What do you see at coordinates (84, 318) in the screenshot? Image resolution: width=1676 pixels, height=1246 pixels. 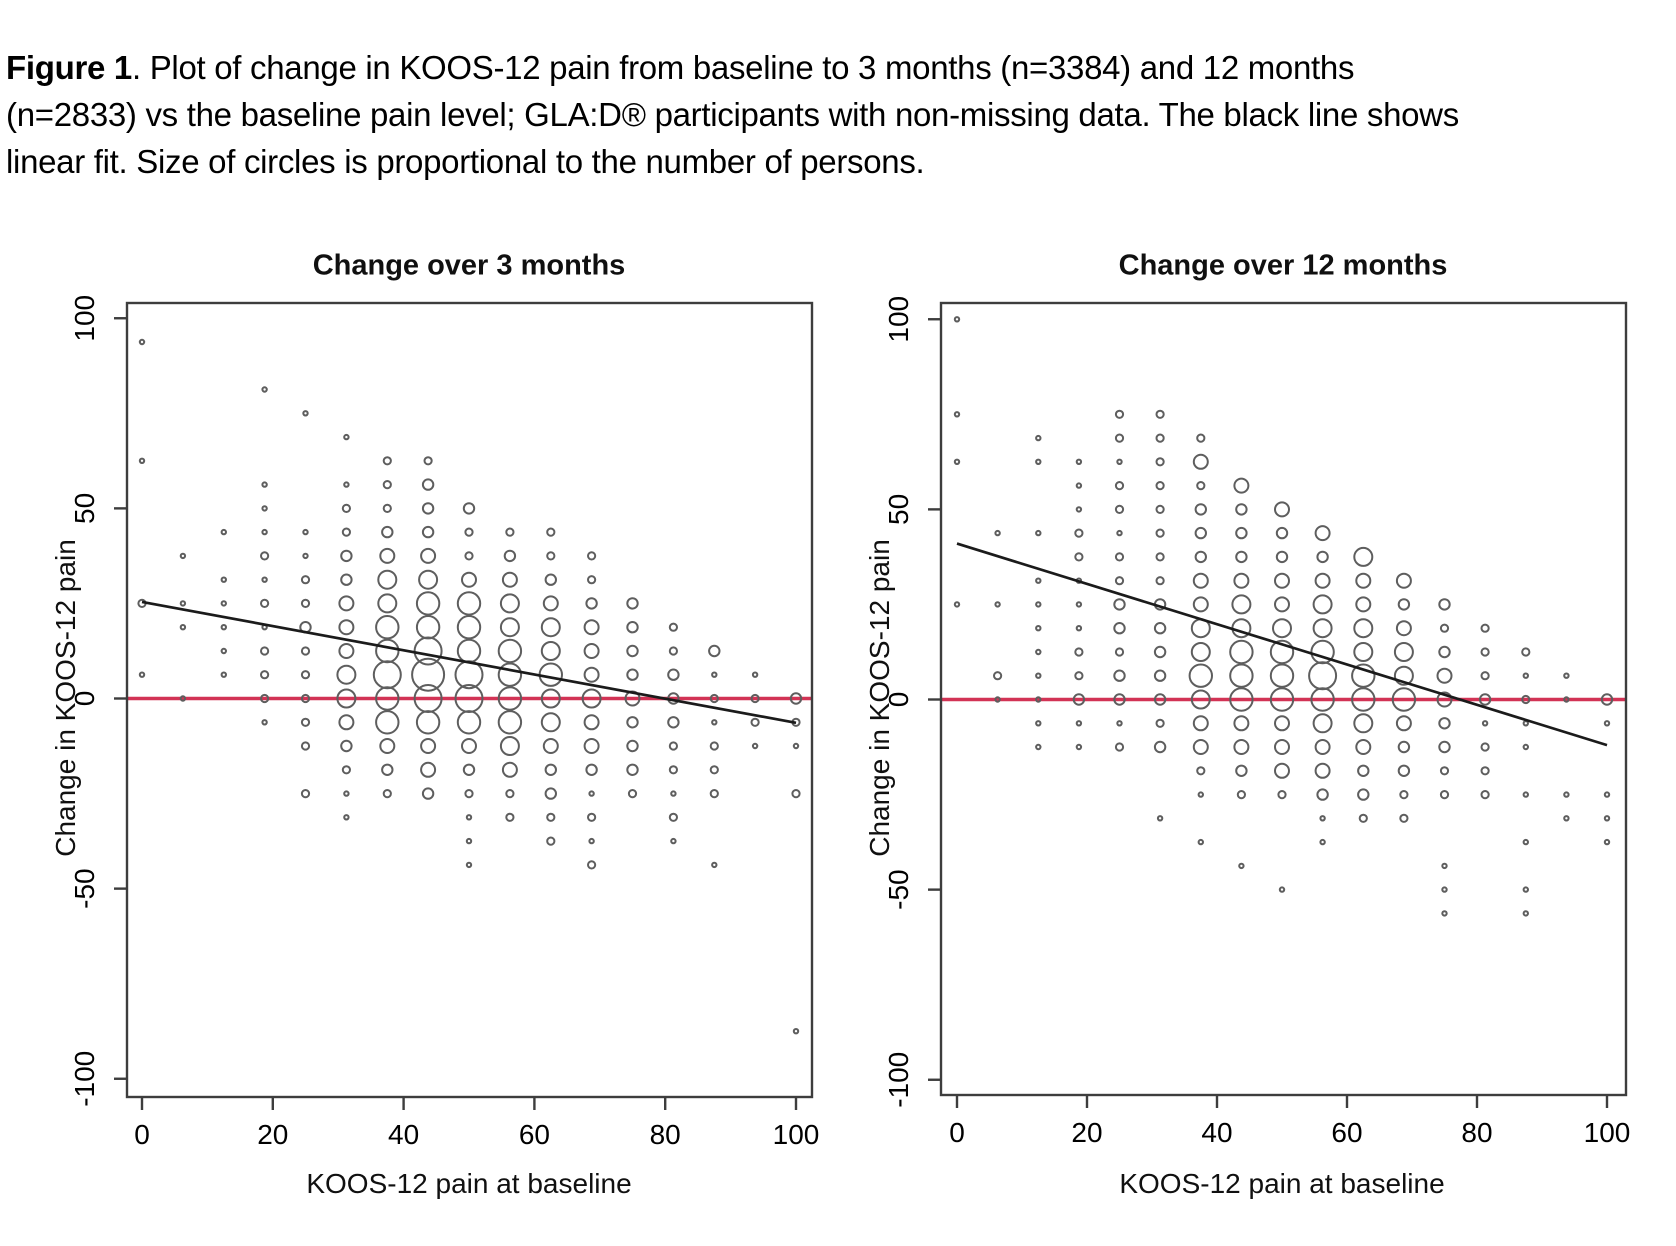 I see `y-tick-label: 100` at bounding box center [84, 318].